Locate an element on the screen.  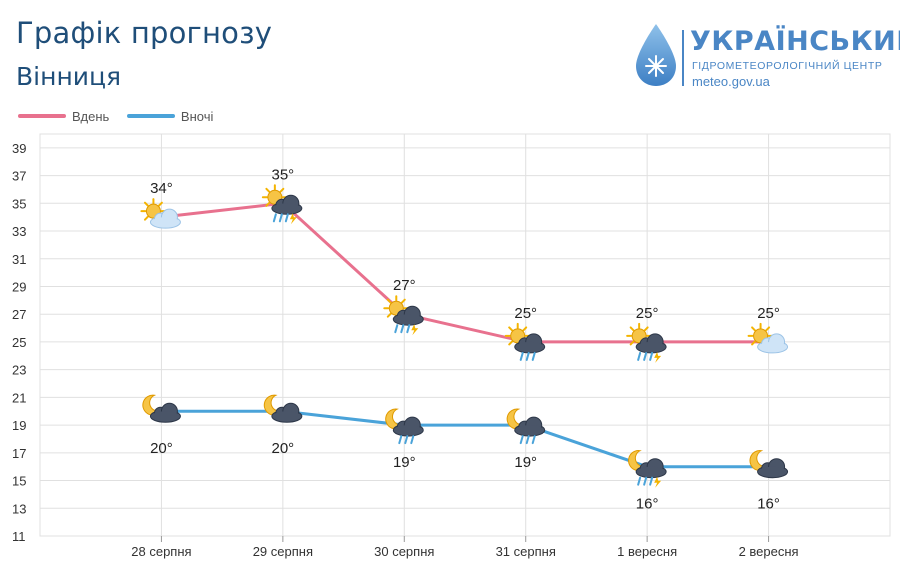
y-tick-label: 35 is located at coordinates (19, 203).